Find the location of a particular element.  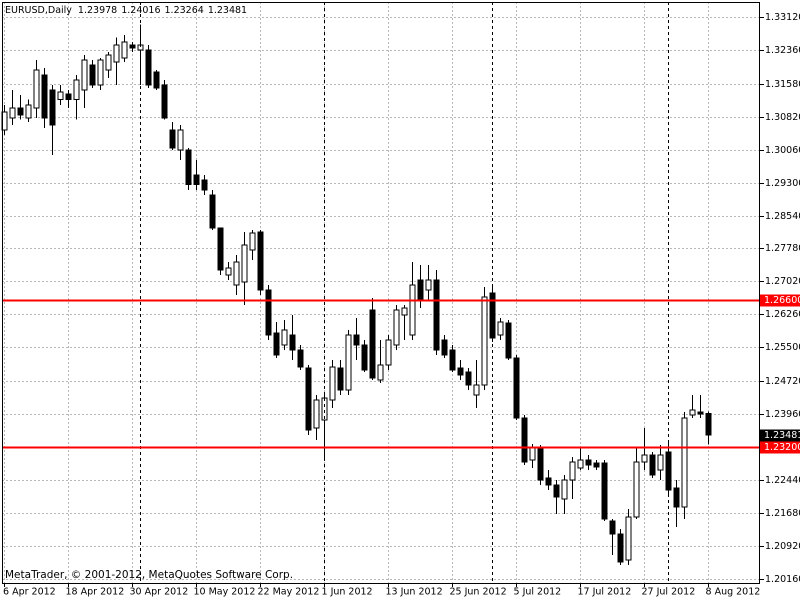

price-marker-label: 1.23481 is located at coordinates (782, 435).